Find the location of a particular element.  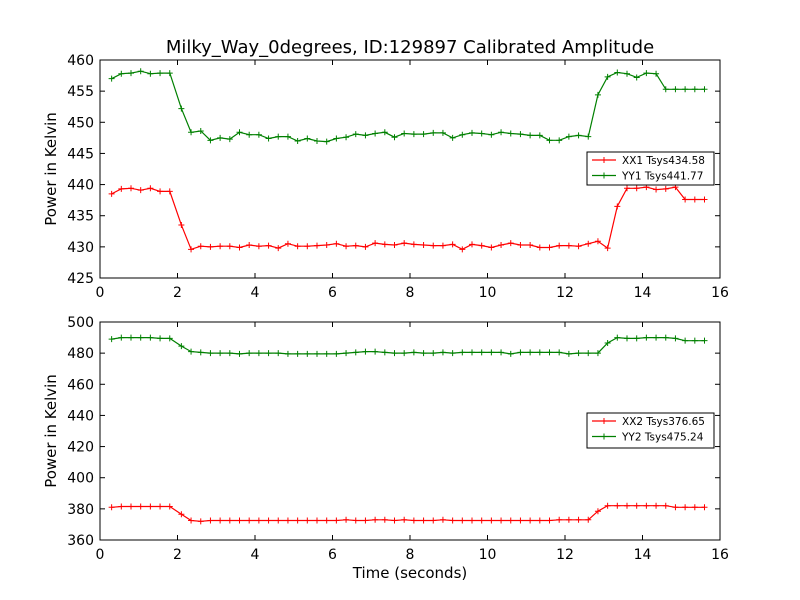

y-tick-label: 425 is located at coordinates (80, 279).